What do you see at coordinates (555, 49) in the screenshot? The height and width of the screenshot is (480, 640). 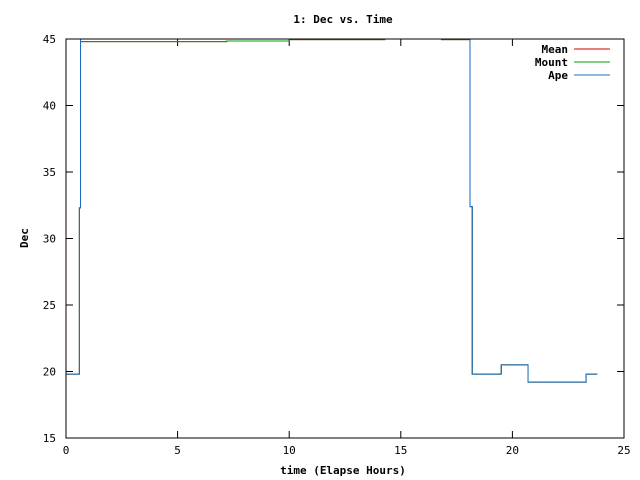 I see `legend-label-mean: Mean` at bounding box center [555, 49].